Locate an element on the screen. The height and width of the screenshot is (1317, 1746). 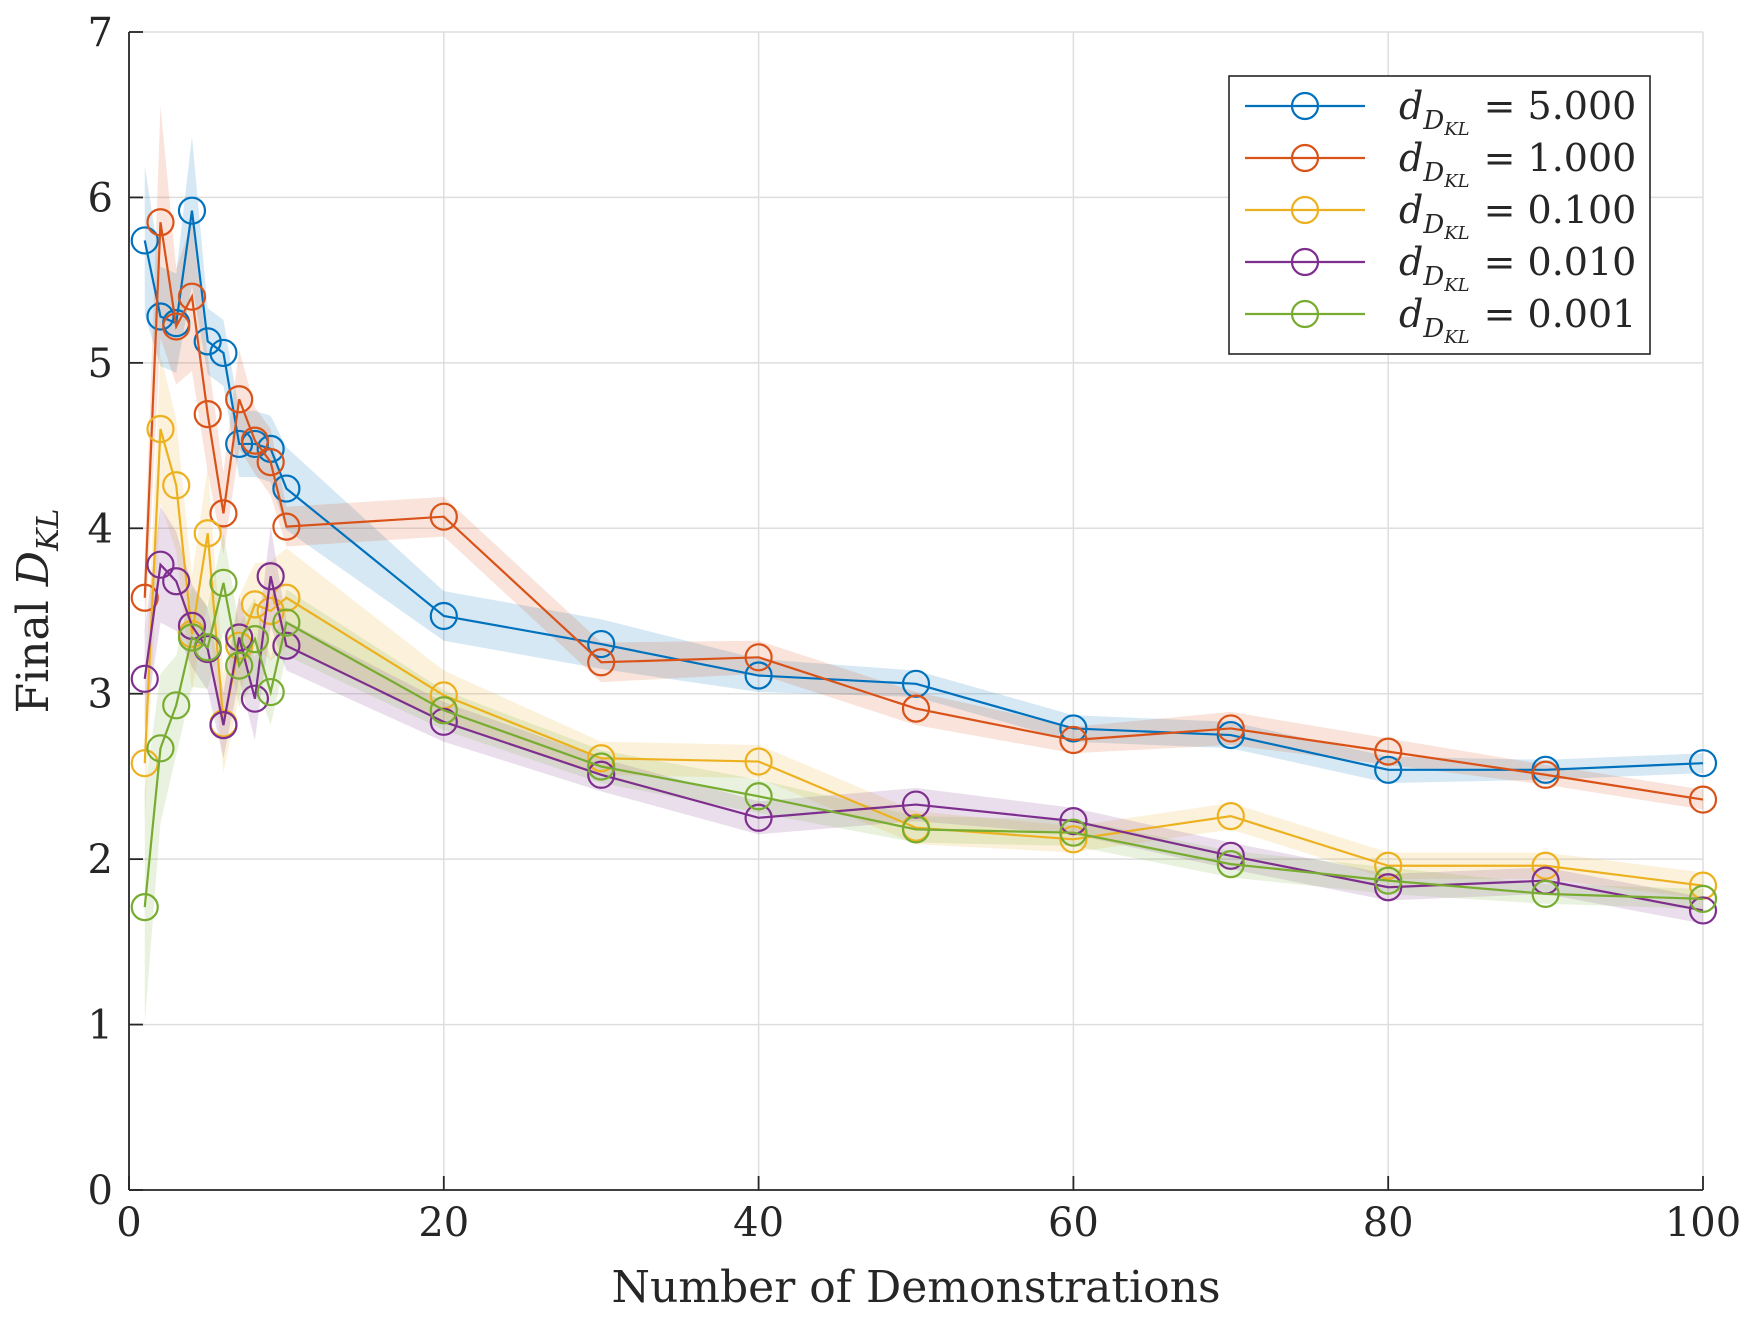
x-tick-label: 0 is located at coordinates (128, 1223).